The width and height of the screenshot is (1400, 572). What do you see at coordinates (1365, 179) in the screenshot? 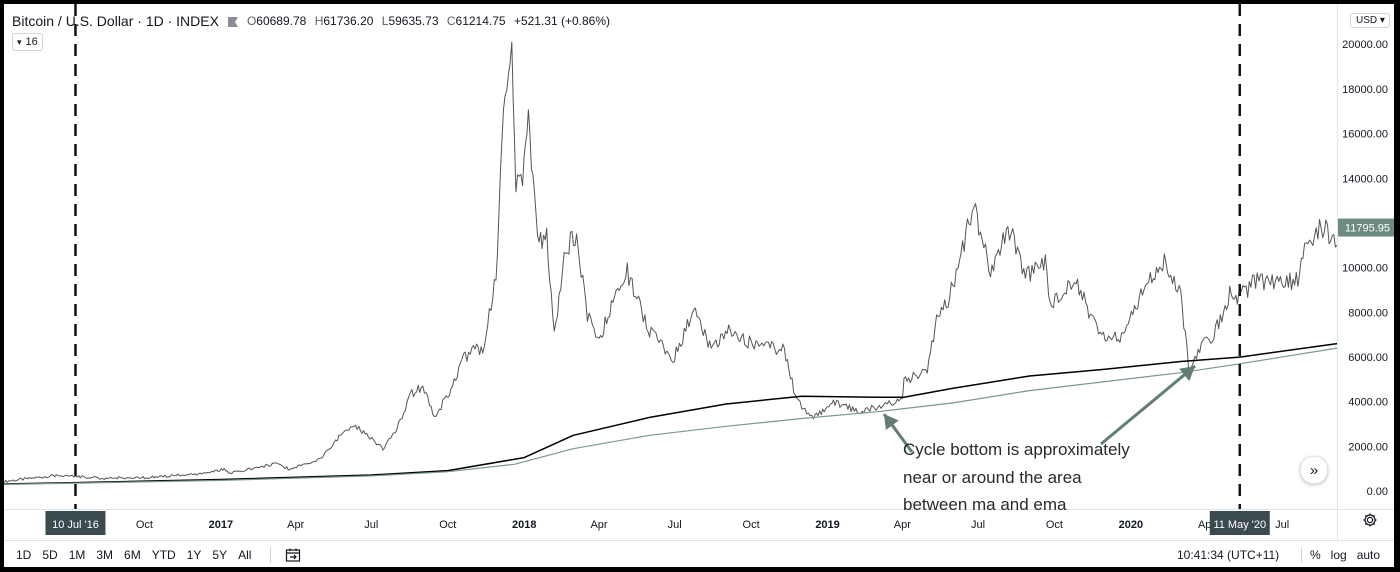
I see `y-tick-label: 14000.00` at bounding box center [1365, 179].